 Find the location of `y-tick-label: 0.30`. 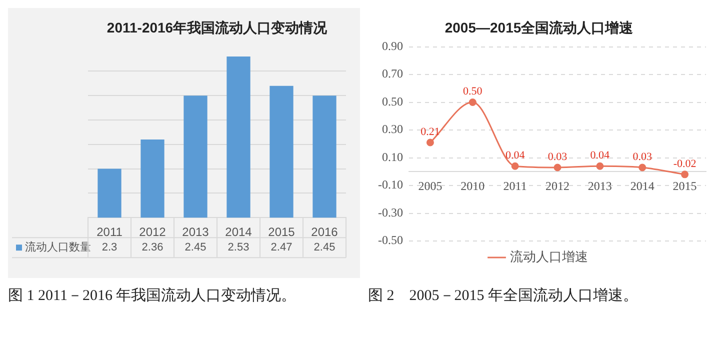

y-tick-label: 0.30 is located at coordinates (392, 129).